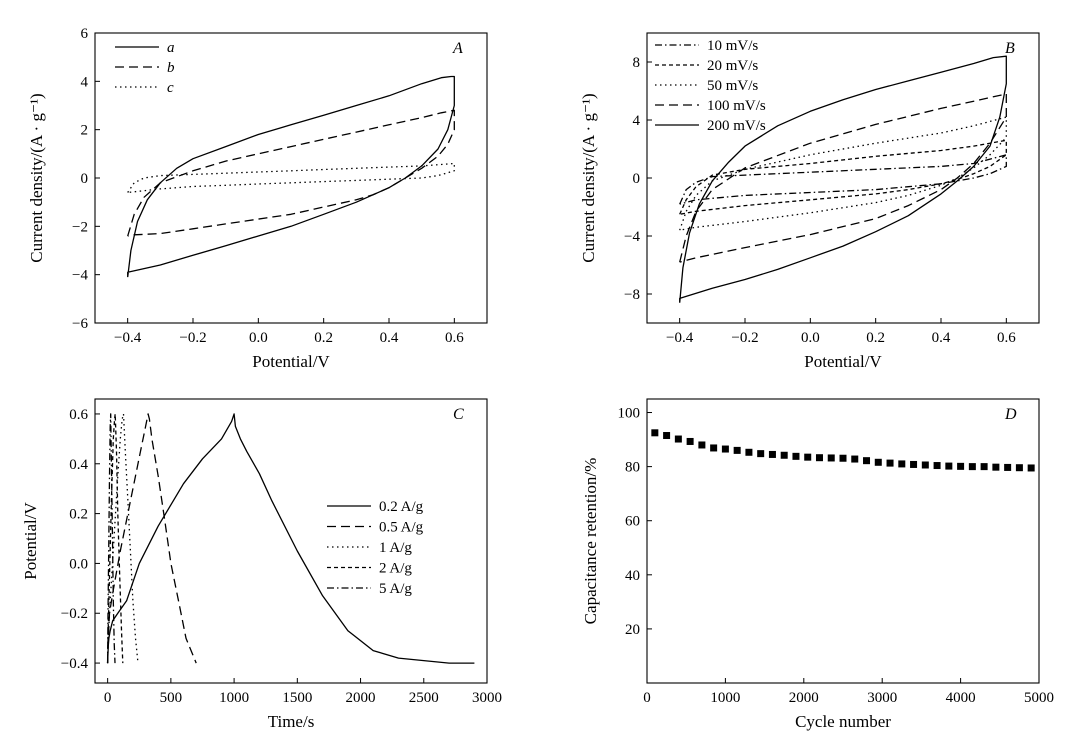 This screenshot has width=1073, height=740. Describe the element at coordinates (145, 68) in the screenshot. I see `legend: abc` at that location.